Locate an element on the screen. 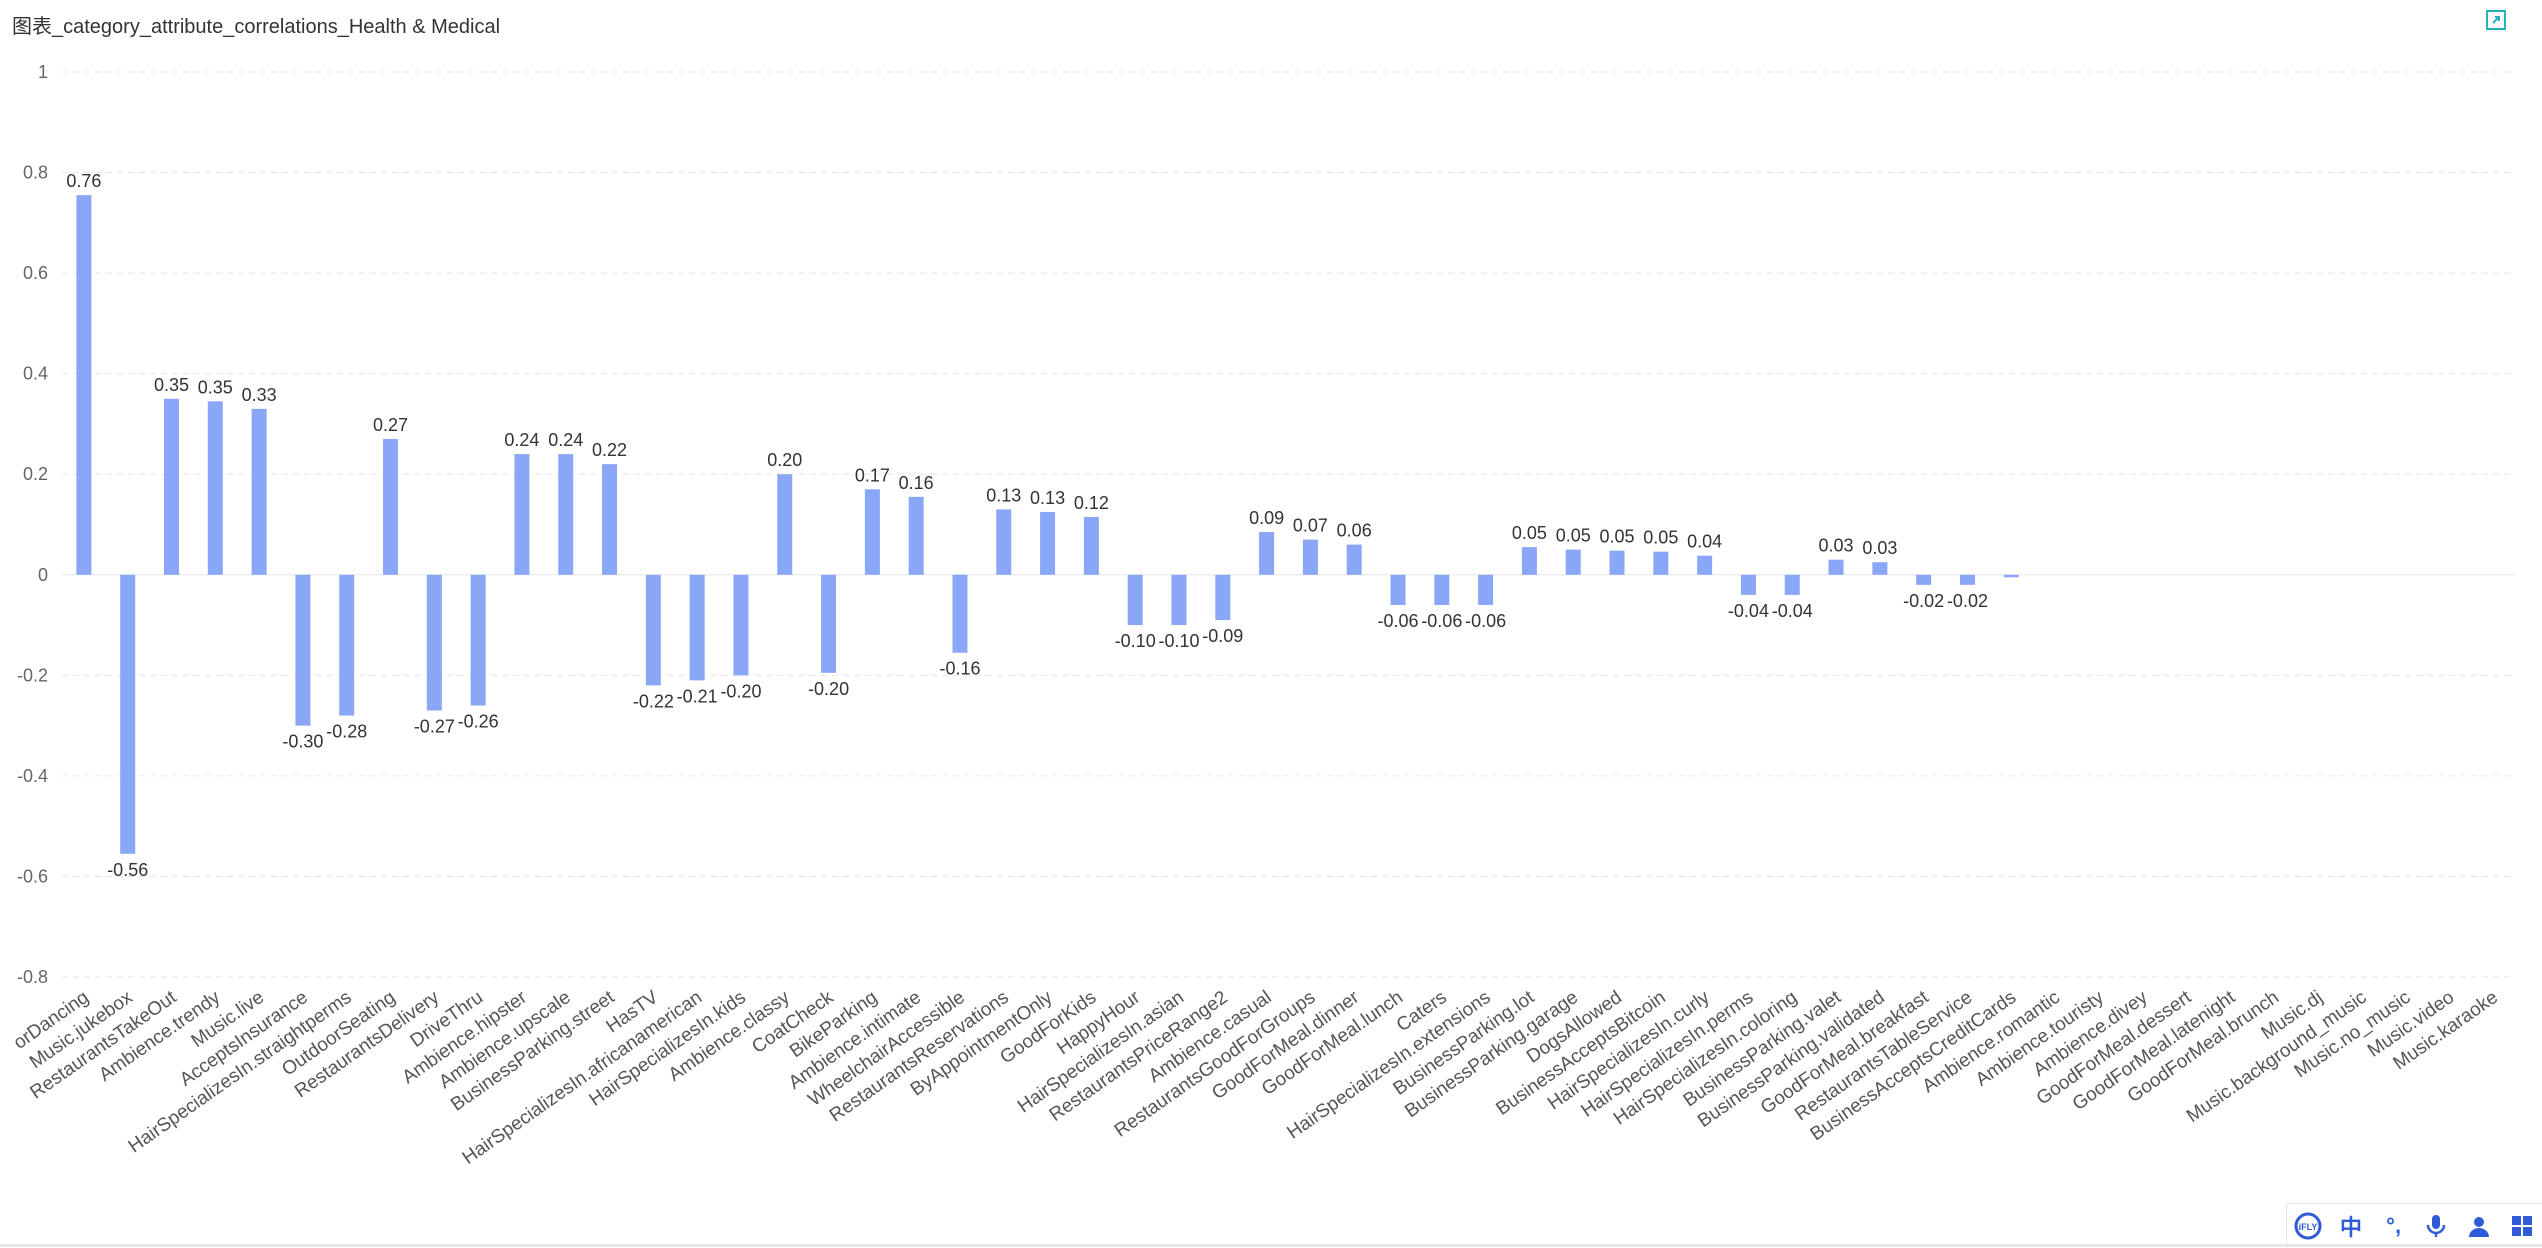 Image resolution: width=2542 pixels, height=1248 pixels. y-tick-label: -0.6 is located at coordinates (32, 876).